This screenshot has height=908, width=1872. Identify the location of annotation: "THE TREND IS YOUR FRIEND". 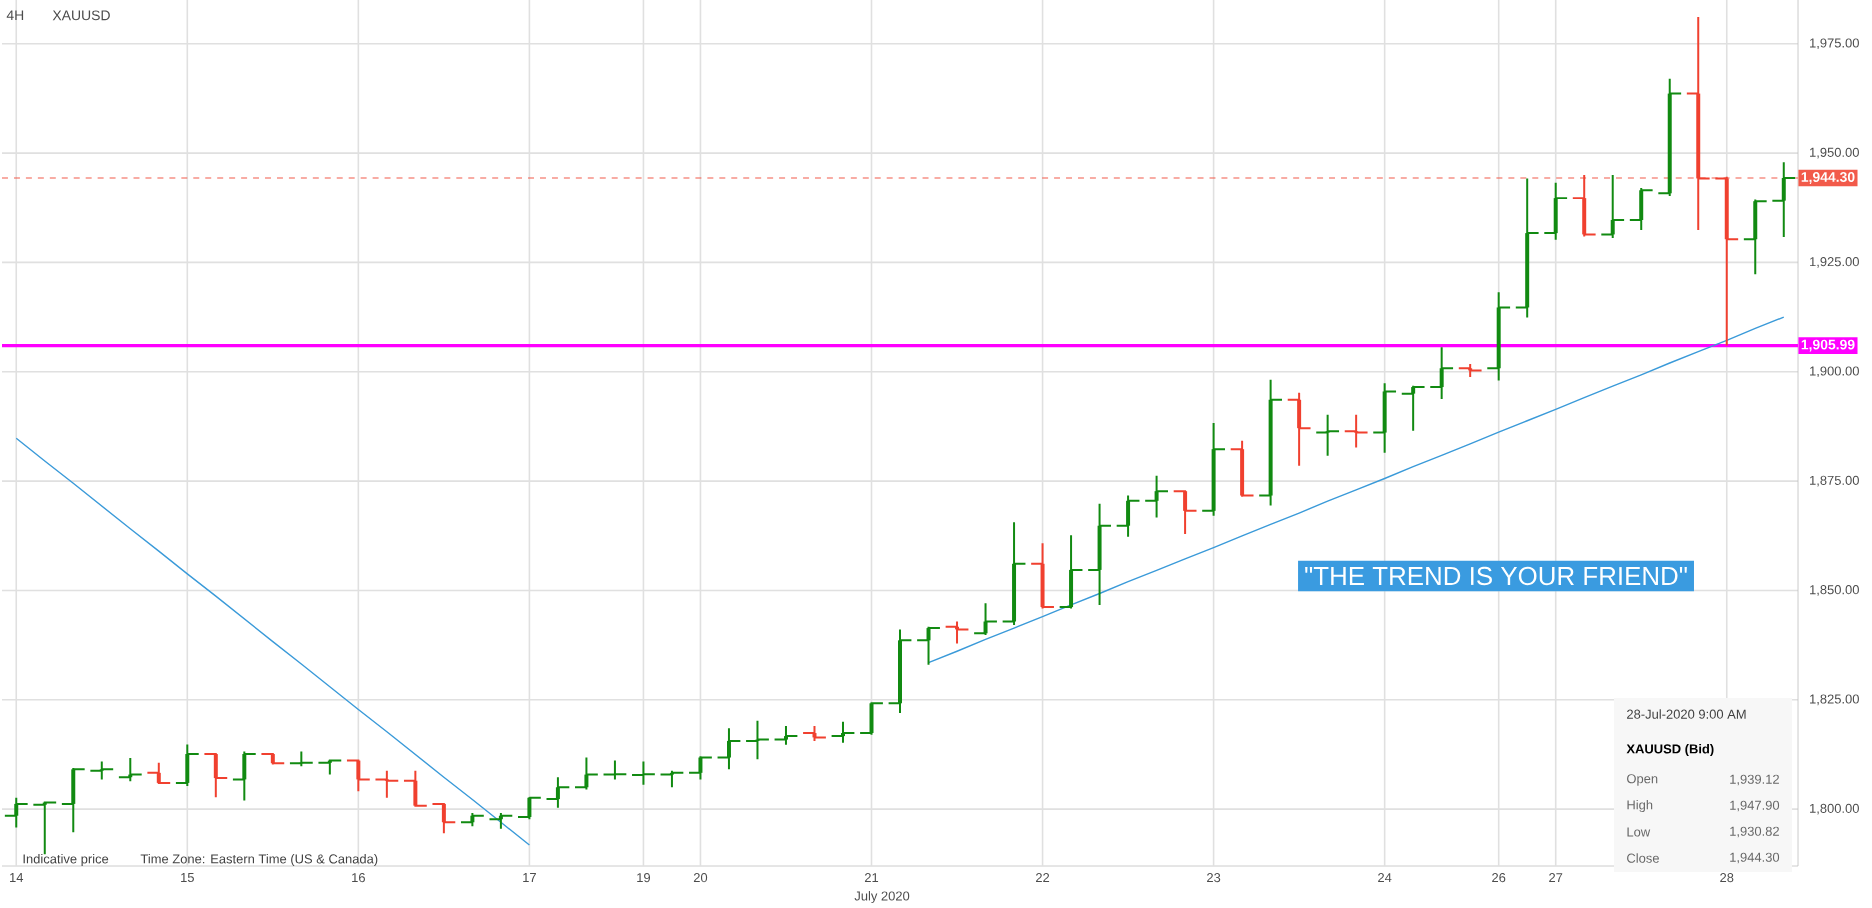
(1496, 576).